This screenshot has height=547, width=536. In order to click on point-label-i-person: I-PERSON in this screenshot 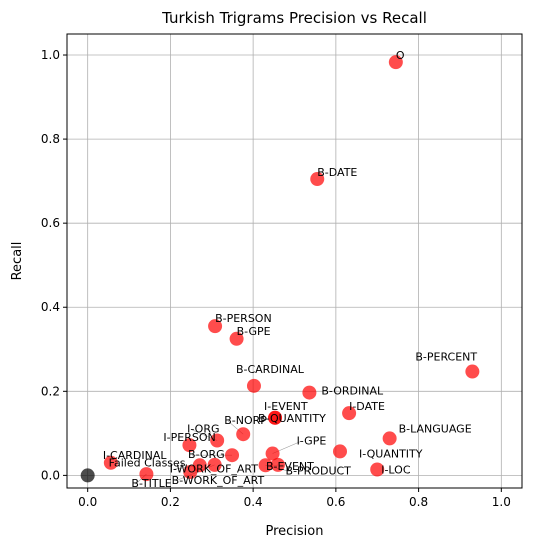, I will do `click(189, 437)`.